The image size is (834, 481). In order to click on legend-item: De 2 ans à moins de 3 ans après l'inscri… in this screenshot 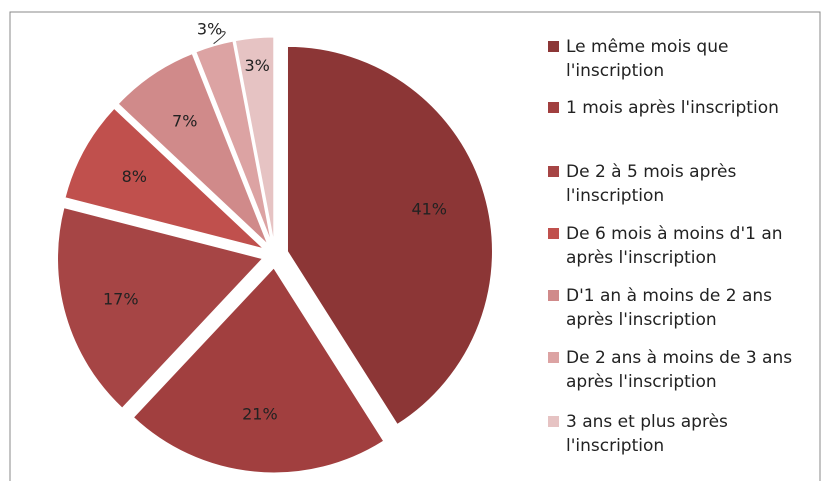, I will do `click(680, 370)`.